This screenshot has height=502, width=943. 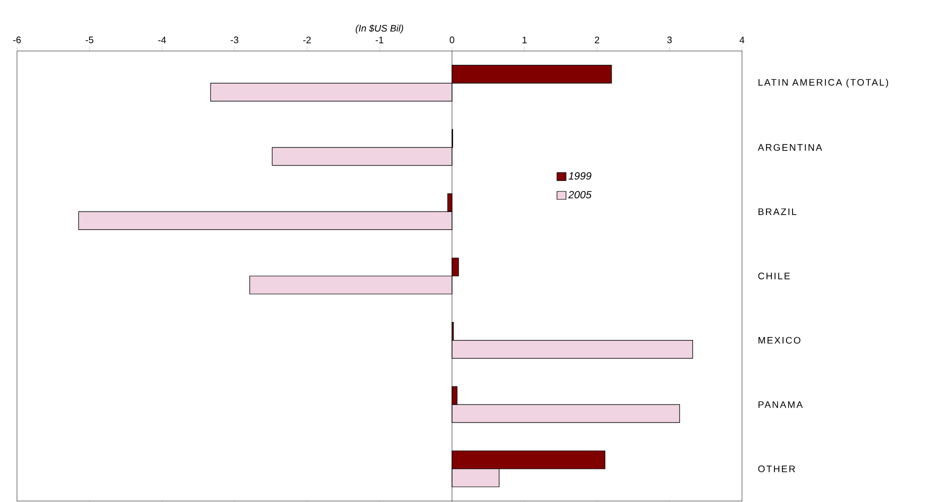 I want to click on x-tick-label: -6, so click(x=17, y=40).